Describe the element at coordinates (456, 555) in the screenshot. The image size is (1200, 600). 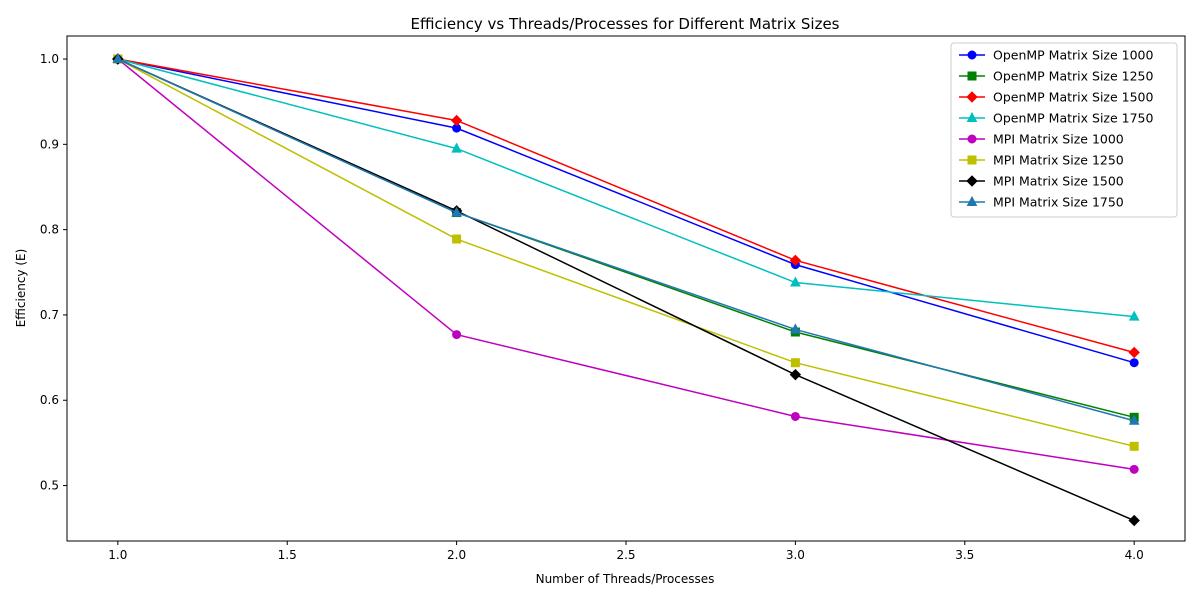
I see `x-tick-label: 2.0` at that location.